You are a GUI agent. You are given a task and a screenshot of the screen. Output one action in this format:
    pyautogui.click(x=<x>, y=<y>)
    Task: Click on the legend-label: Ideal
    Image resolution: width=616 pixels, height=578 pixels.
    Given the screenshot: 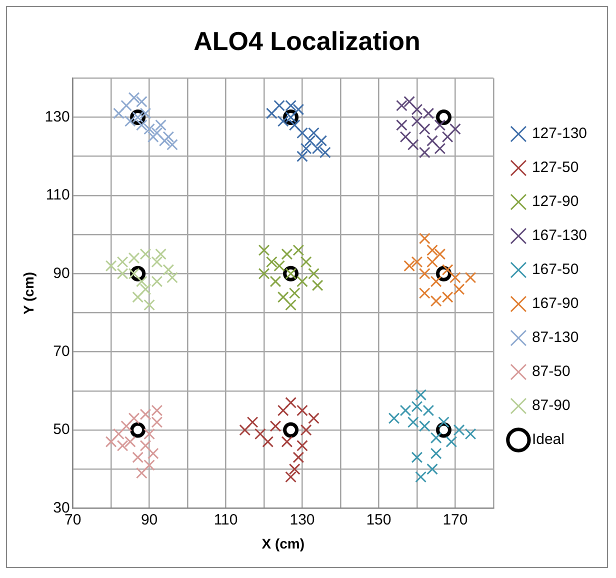 What is the action you would take?
    pyautogui.click(x=548, y=439)
    